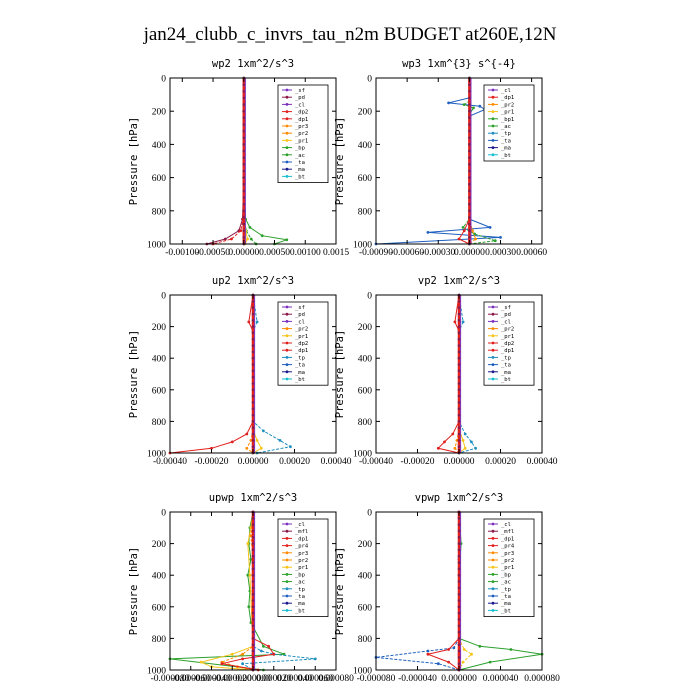 The width and height of the screenshot is (700, 700). What do you see at coordinates (253, 498) in the screenshot?
I see `panel-title: upwp 1xm^2/s^3` at bounding box center [253, 498].